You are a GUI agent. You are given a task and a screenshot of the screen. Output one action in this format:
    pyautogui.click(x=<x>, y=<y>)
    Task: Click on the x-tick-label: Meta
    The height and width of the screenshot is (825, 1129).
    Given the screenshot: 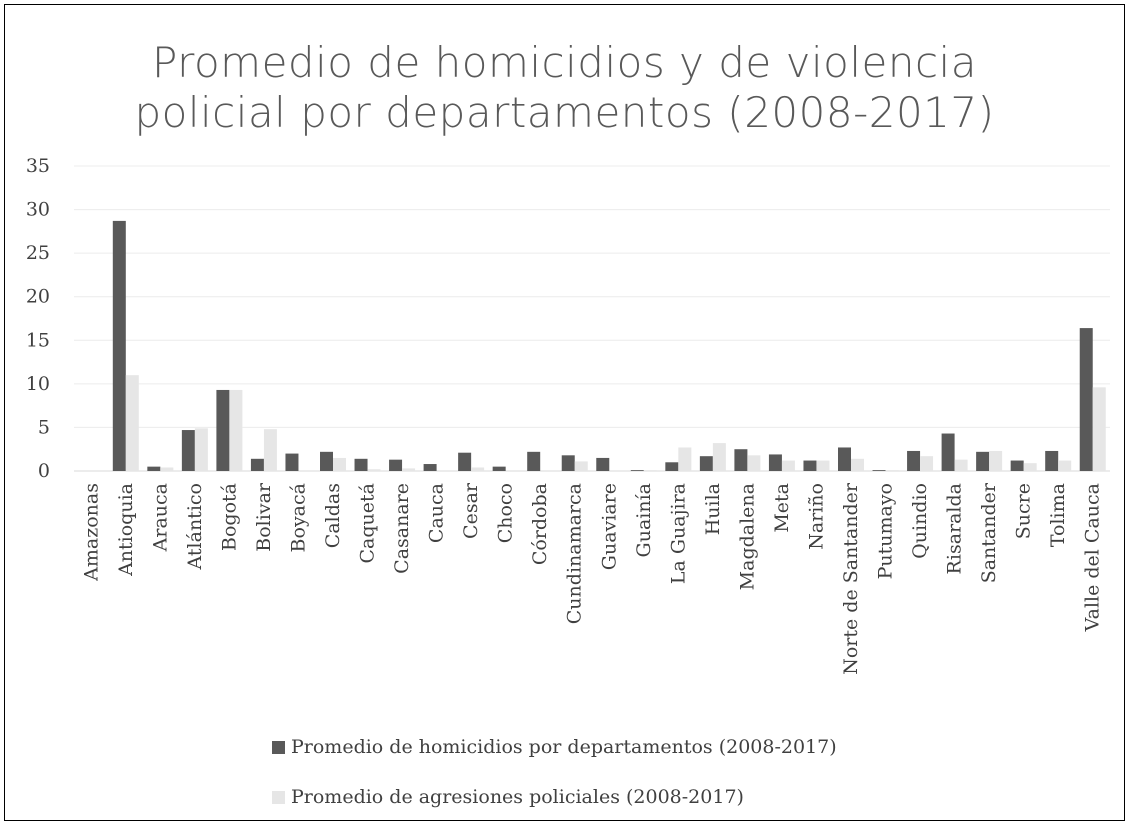 What is the action you would take?
    pyautogui.click(x=782, y=508)
    